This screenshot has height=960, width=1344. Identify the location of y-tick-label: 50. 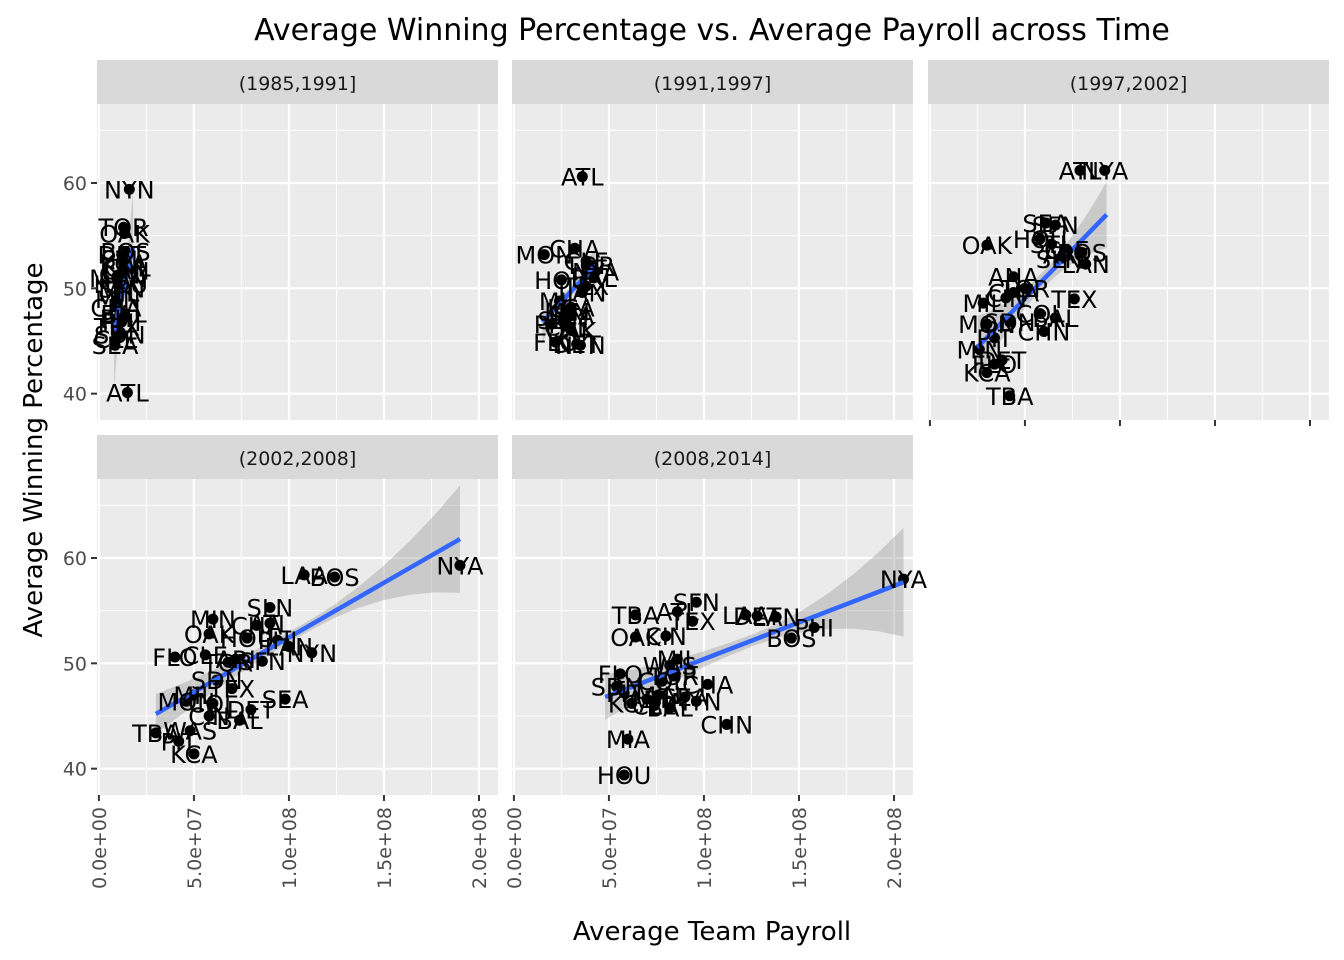
(75, 664).